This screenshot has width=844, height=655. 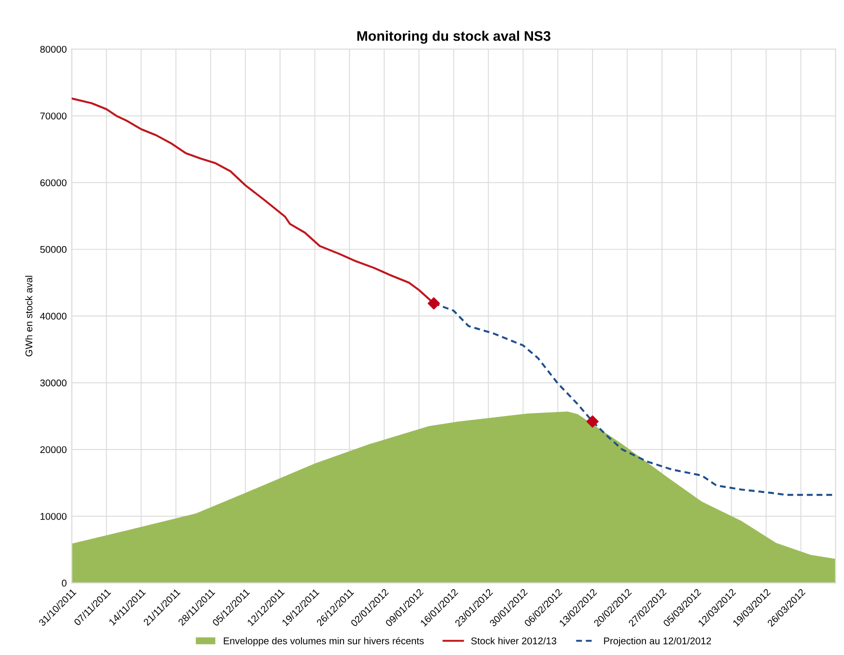 What do you see at coordinates (53, 516) in the screenshot?
I see `y-tick-label: 10000` at bounding box center [53, 516].